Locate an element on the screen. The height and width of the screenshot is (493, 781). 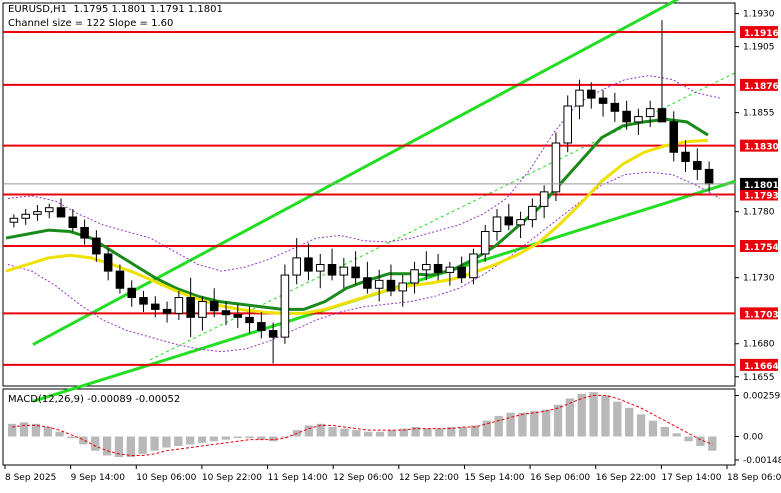
time-tick-label-7: 15 Sep 14:00 is located at coordinates (494, 478).